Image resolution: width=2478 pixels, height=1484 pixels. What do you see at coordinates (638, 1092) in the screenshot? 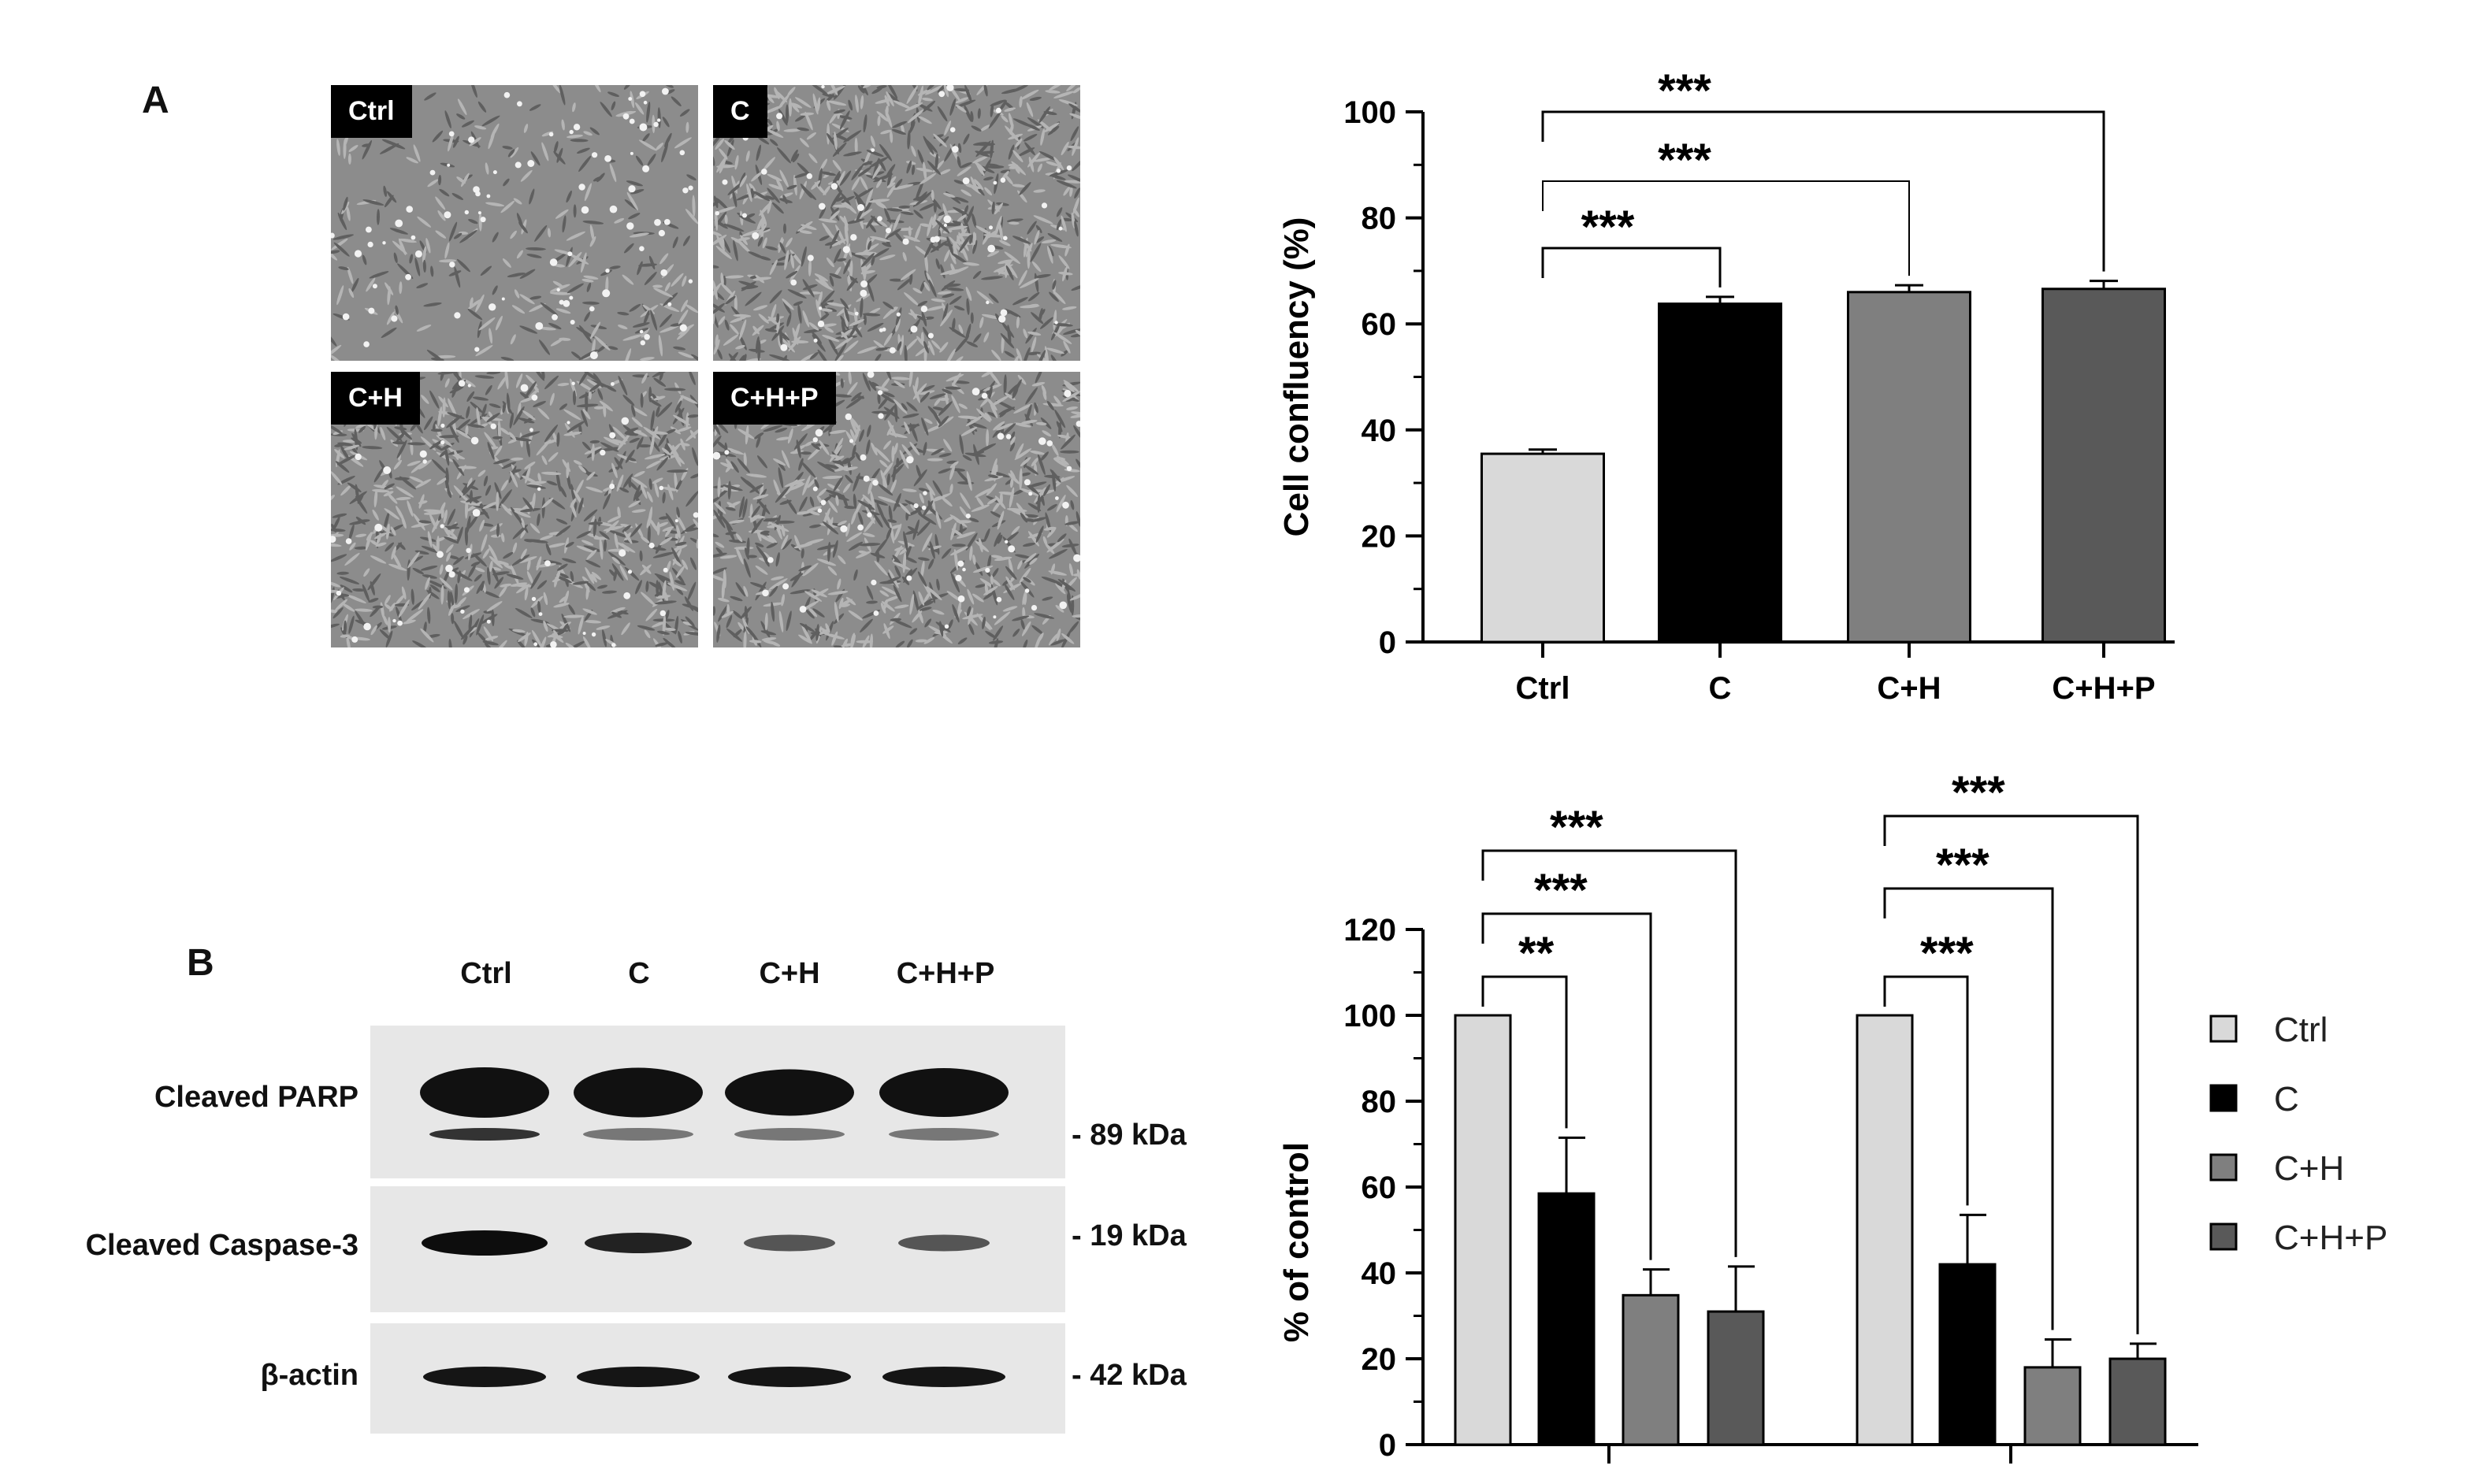
I see `band-parp-upper` at bounding box center [638, 1092].